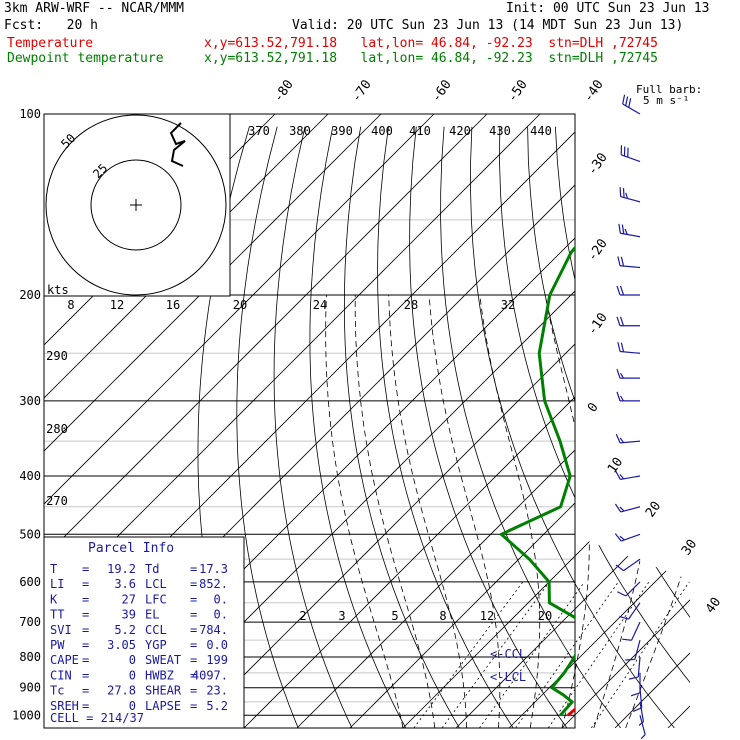 The width and height of the screenshot is (740, 740). Describe the element at coordinates (210, 675) in the screenshot. I see `parcel-row-value: 4097.` at that location.